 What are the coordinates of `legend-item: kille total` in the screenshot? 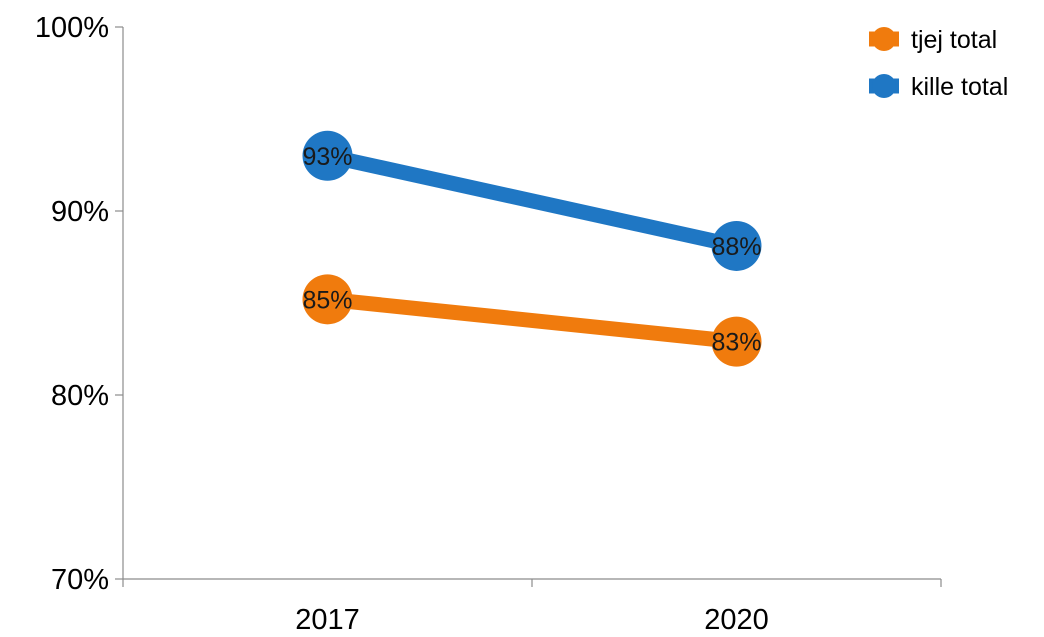 It's located at (938, 87).